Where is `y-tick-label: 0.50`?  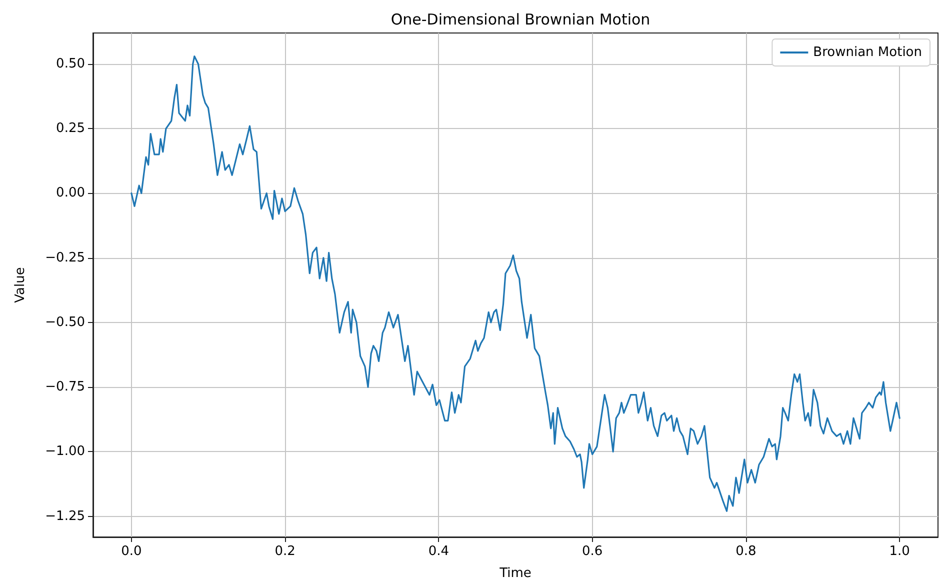 y-tick-label: 0.50 is located at coordinates (70, 64).